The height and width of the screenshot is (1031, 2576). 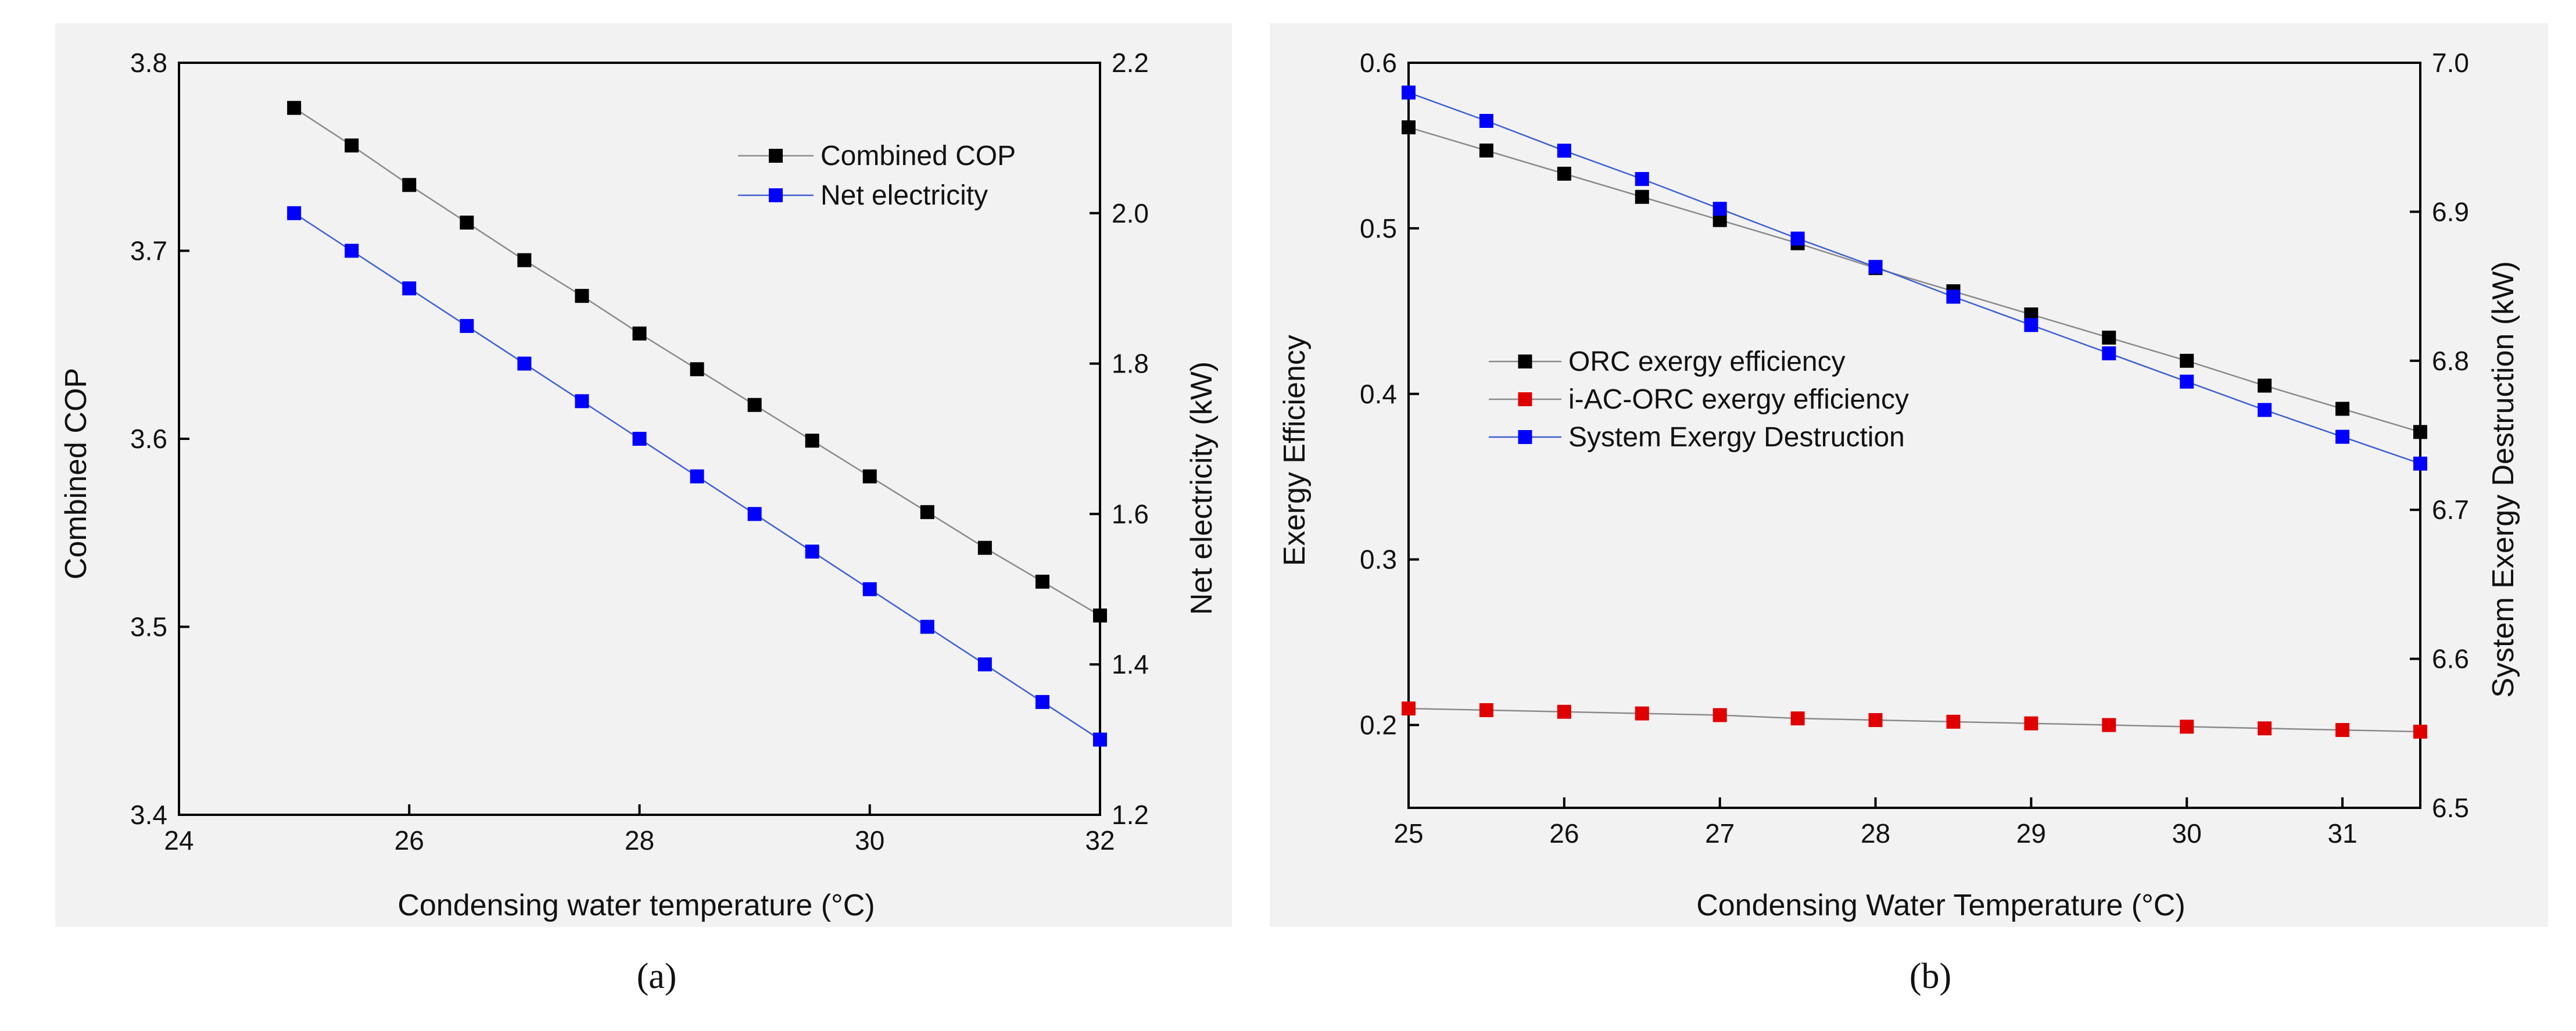 I want to click on chart-a-x-tick-label: 32, so click(x=1100, y=840).